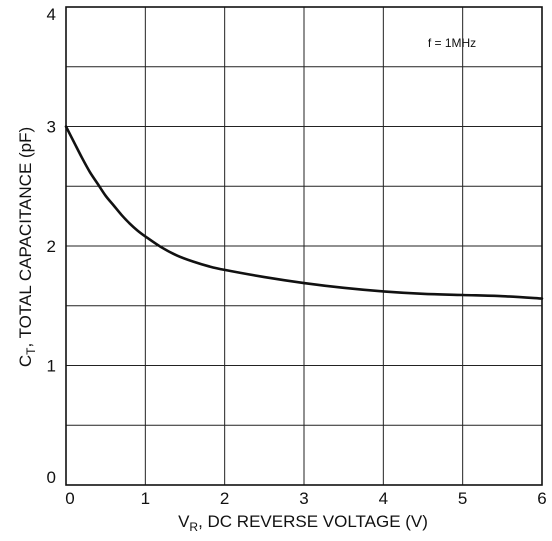 Image resolution: width=552 pixels, height=541 pixels. I want to click on y-tick-label: 3, so click(51, 127).